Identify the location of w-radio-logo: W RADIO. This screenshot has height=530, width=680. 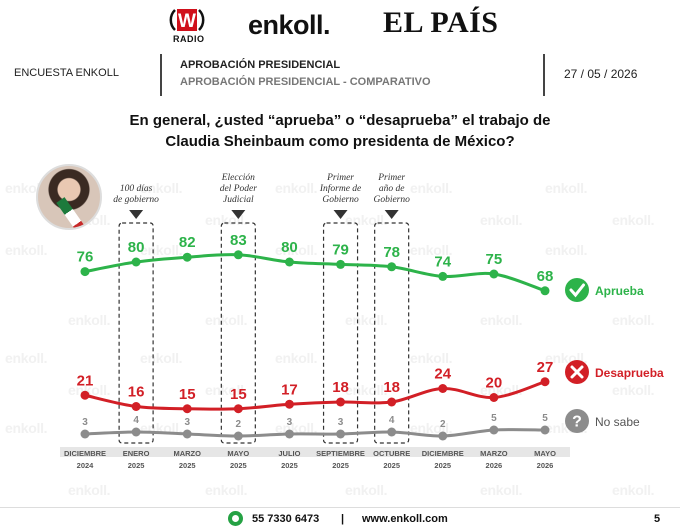
(191, 25).